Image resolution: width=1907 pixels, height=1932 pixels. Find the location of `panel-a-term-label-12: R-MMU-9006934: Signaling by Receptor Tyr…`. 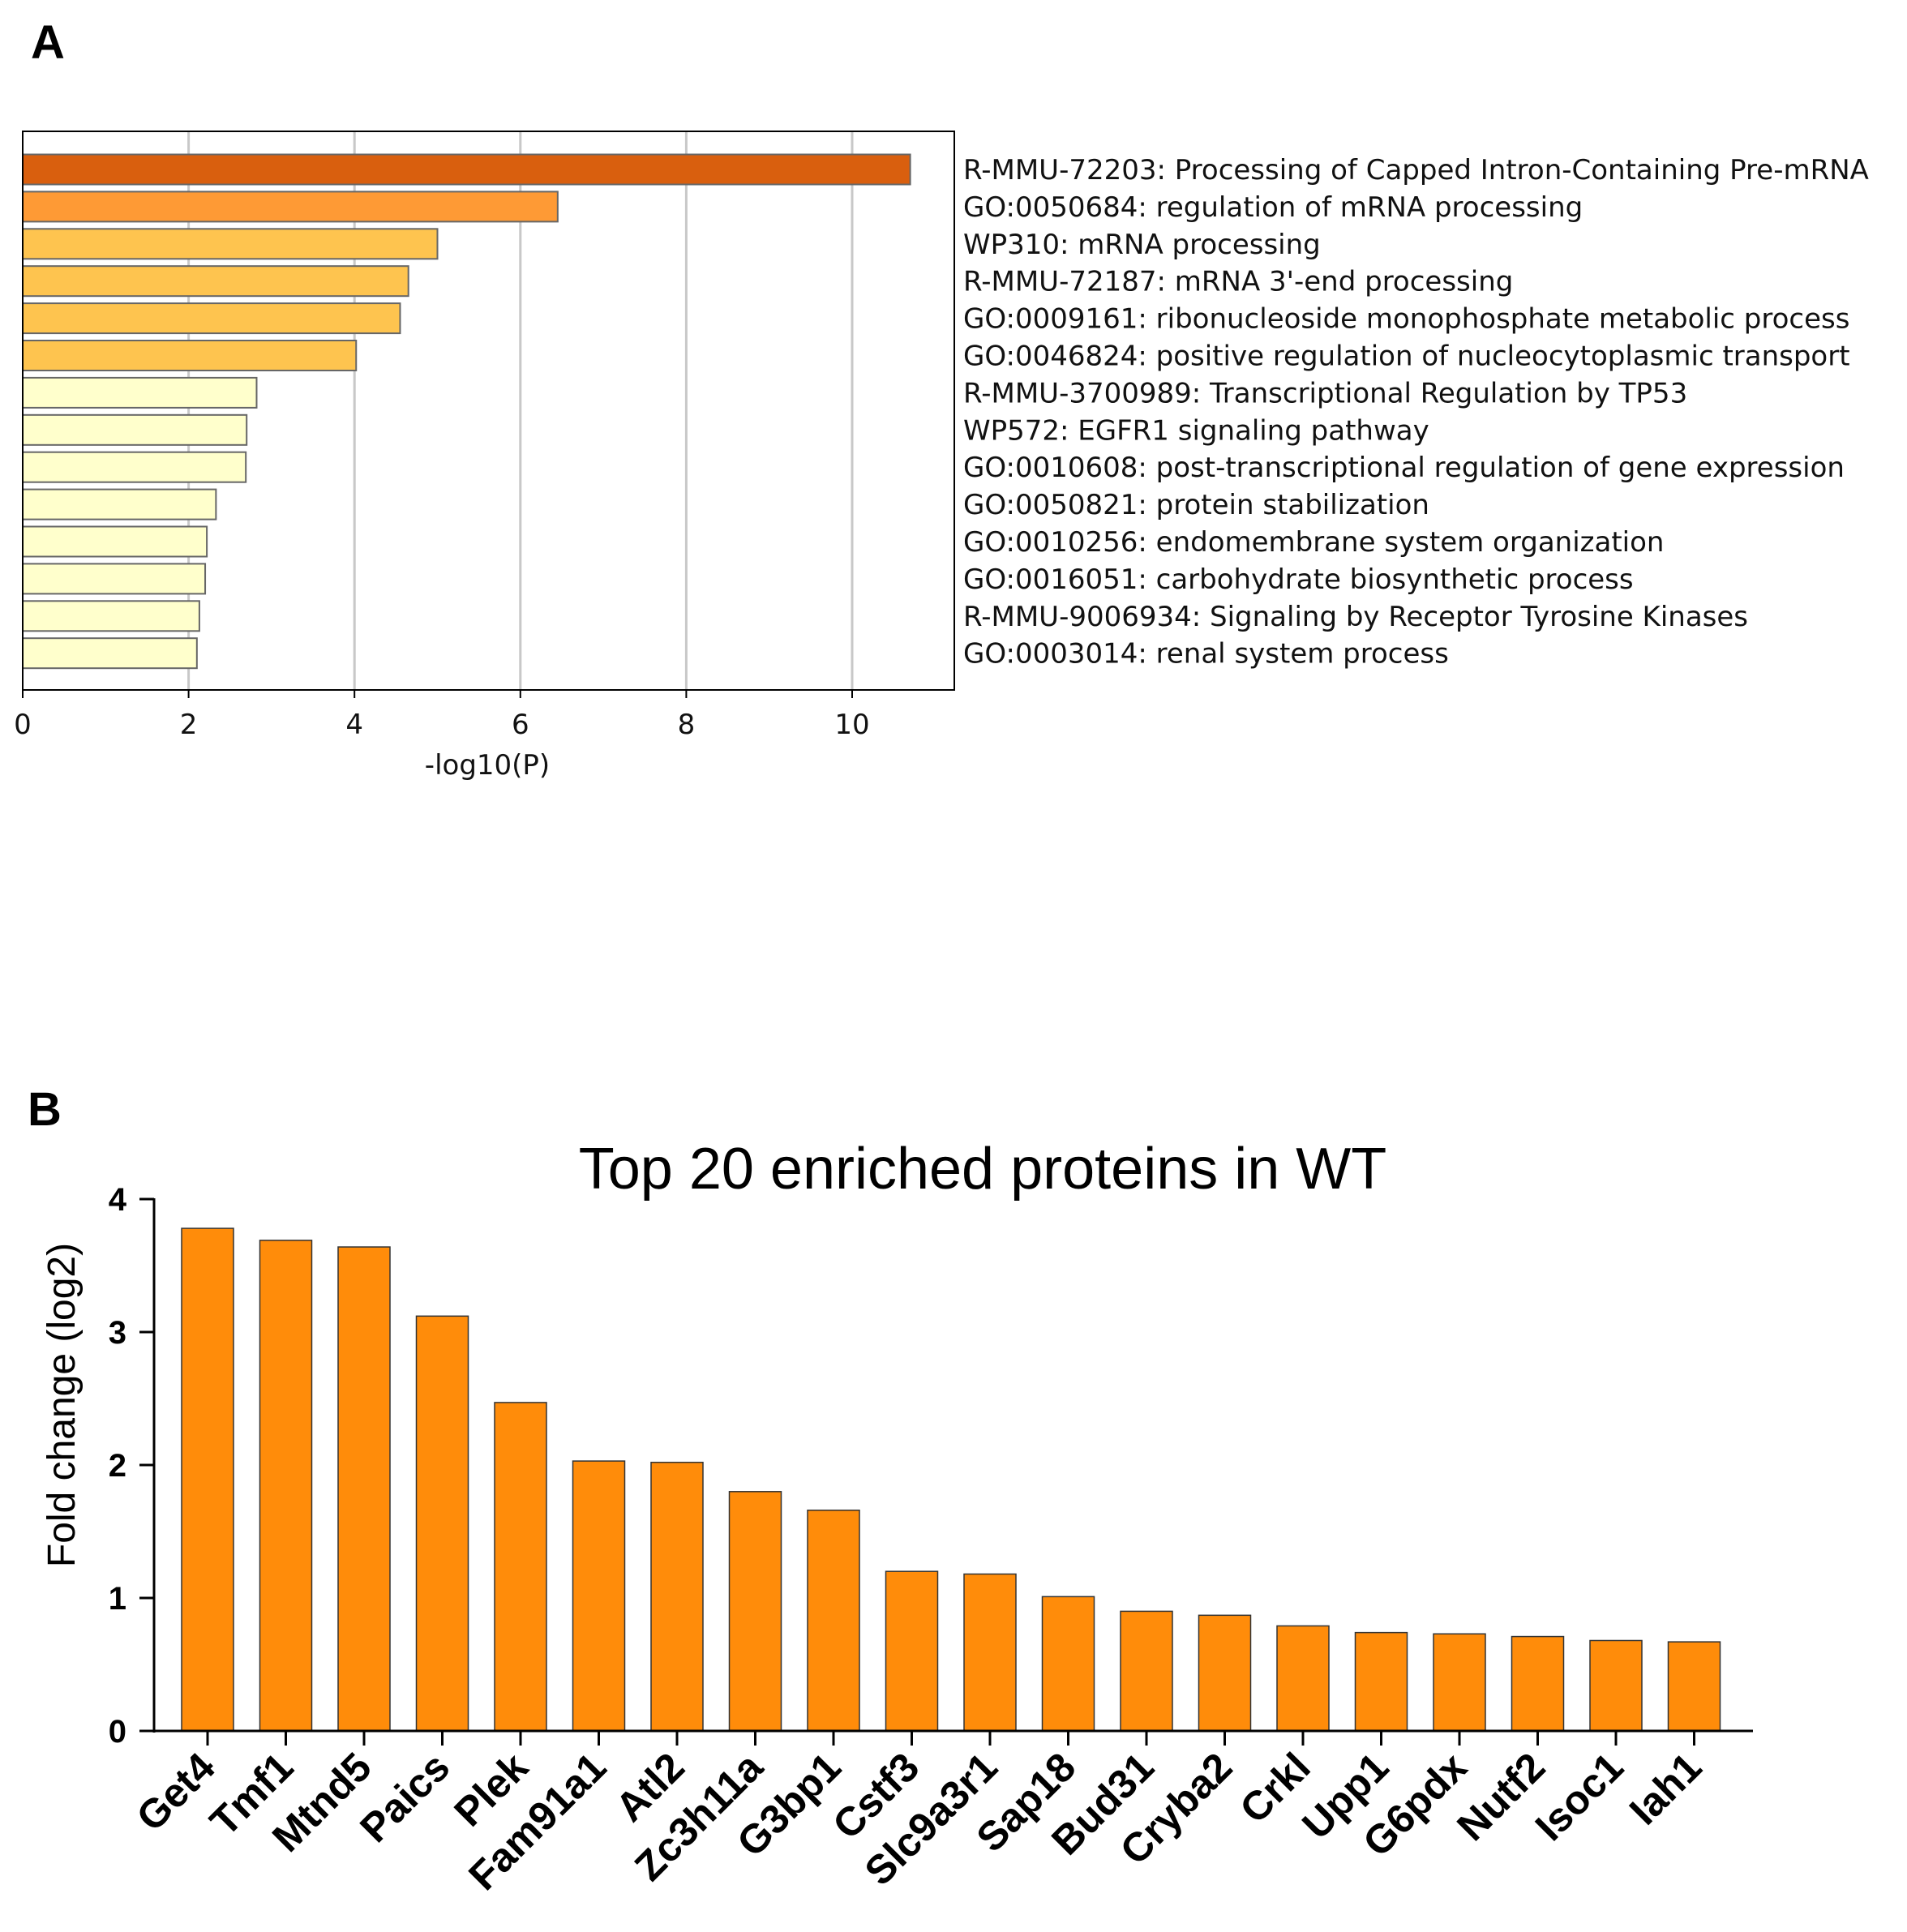

panel-a-term-label-12: R-MMU-9006934: Signaling by Receptor Tyr… is located at coordinates (1356, 617).